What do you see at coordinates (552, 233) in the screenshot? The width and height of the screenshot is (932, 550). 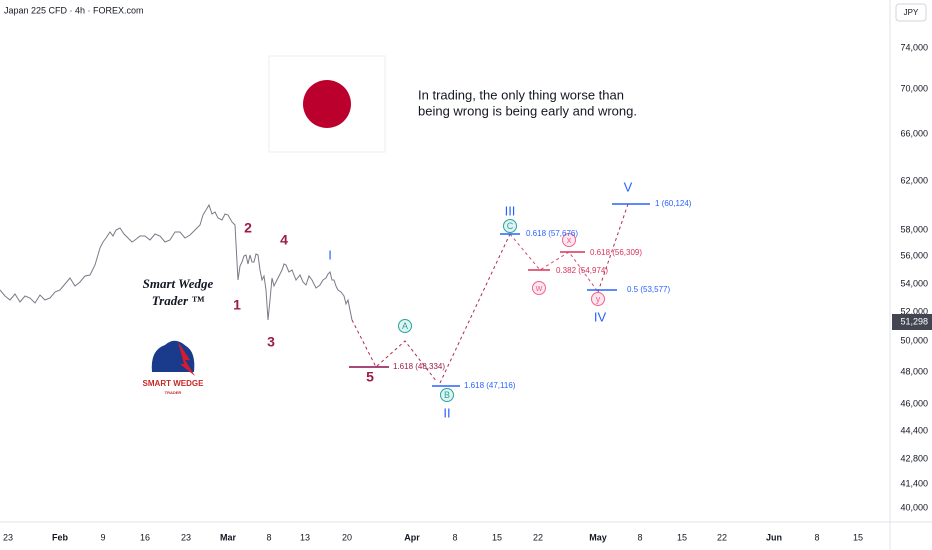 I see `level-label: 0.618 (57,676)` at bounding box center [552, 233].